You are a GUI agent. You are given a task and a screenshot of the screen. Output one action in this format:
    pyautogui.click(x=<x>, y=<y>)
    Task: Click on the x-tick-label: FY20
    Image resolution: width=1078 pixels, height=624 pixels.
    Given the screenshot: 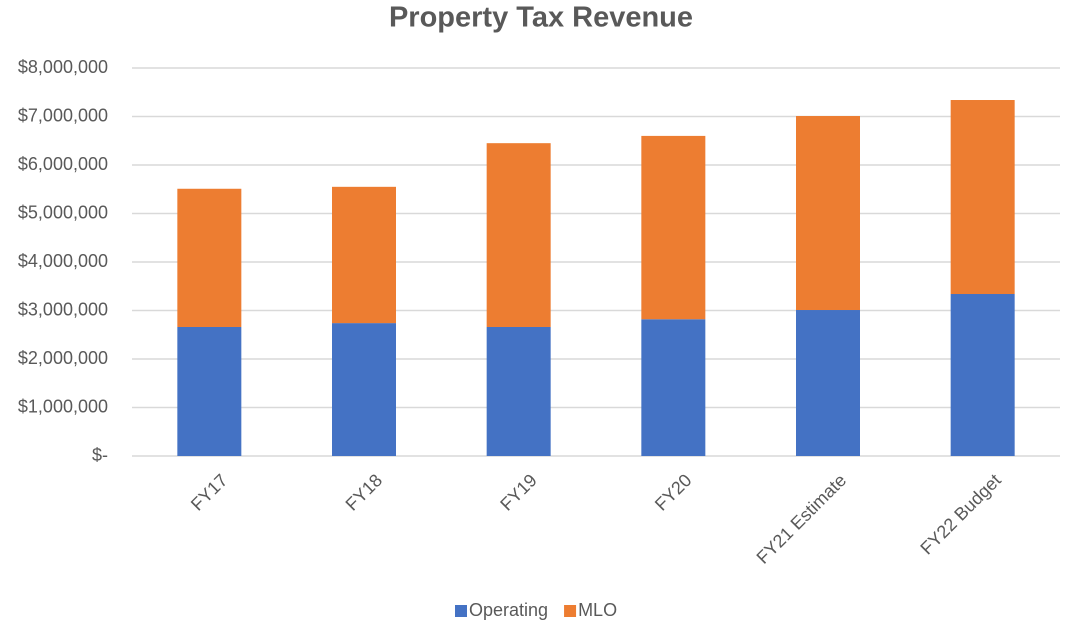 What is the action you would take?
    pyautogui.click(x=673, y=492)
    